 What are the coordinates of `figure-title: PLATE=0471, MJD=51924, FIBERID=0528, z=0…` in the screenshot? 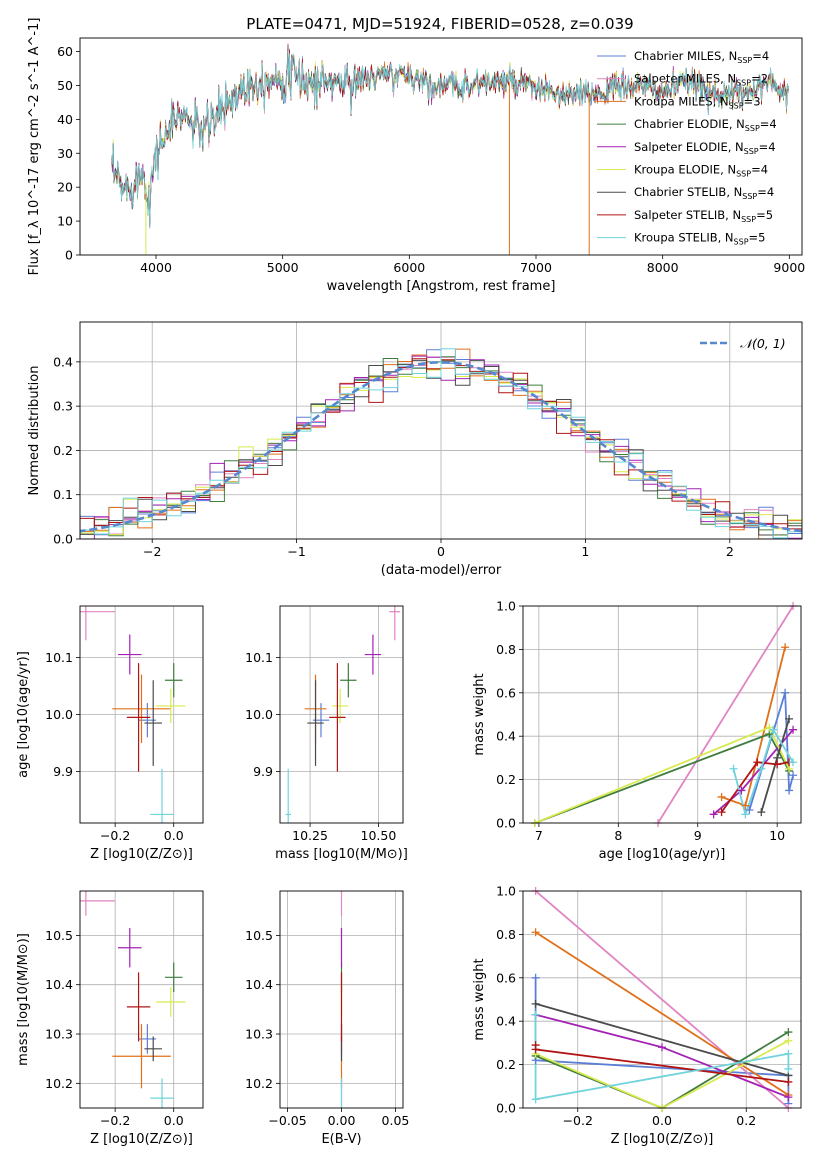 It's located at (439, 24).